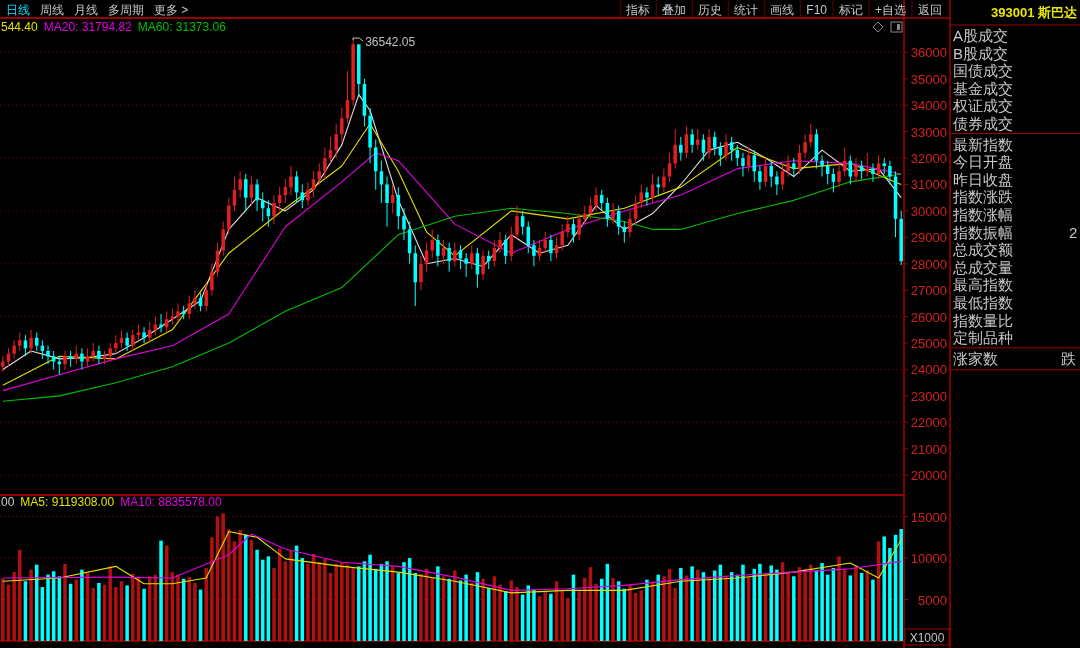  Describe the element at coordinates (171, 502) in the screenshot. I see `annotation: MA10: 8835578.00` at that location.